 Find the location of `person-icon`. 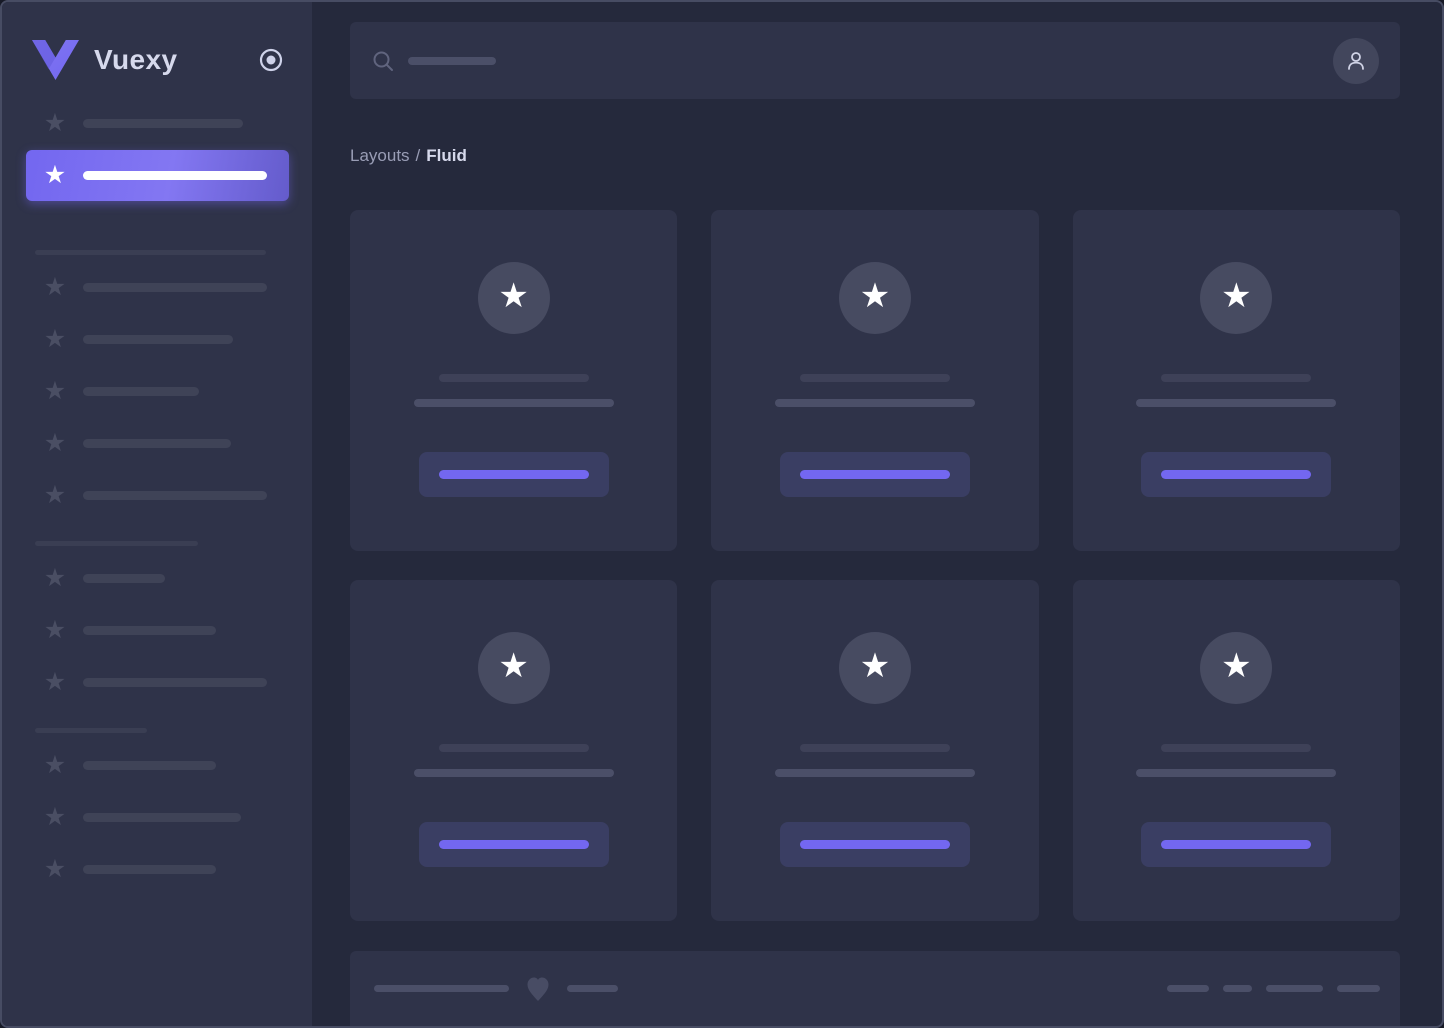

person-icon is located at coordinates (1356, 60).